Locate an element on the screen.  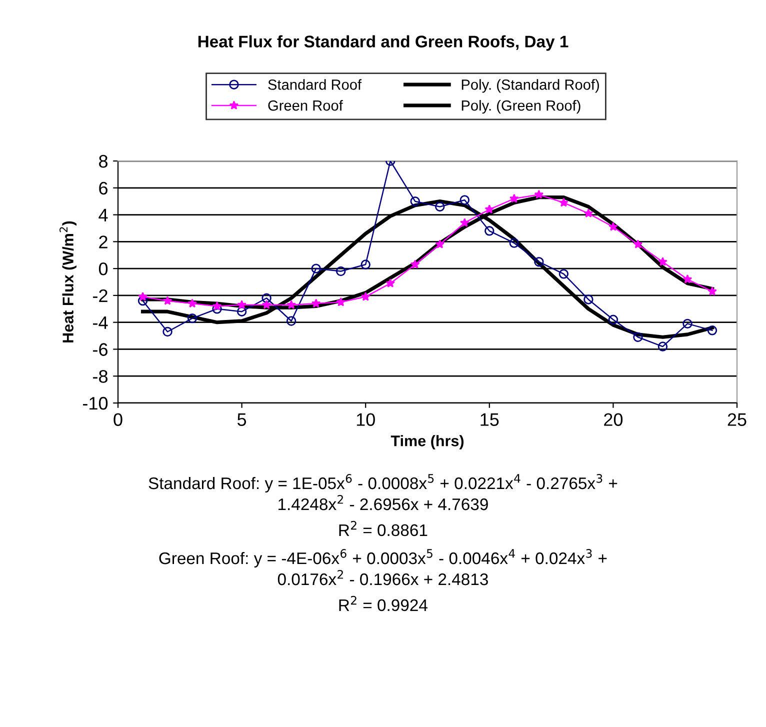
x-tick-label: 25 is located at coordinates (737, 419).